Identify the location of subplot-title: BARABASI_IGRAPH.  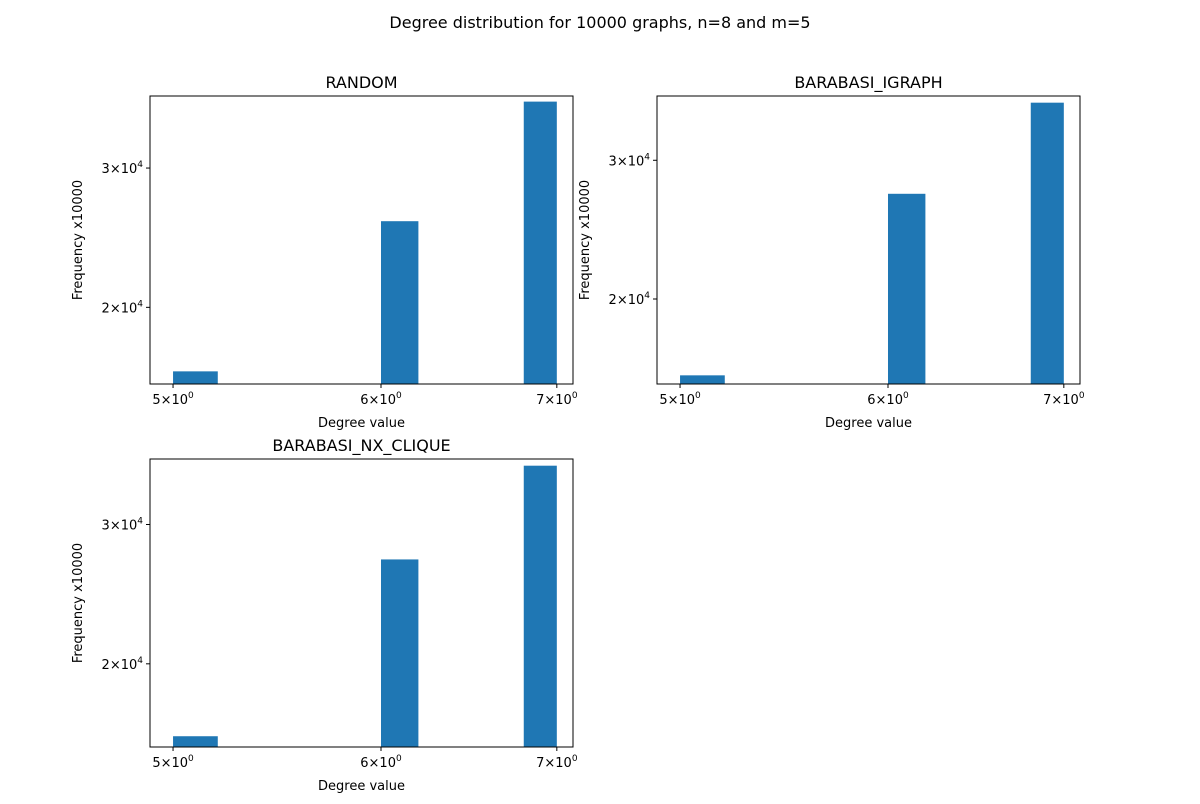
(868, 83).